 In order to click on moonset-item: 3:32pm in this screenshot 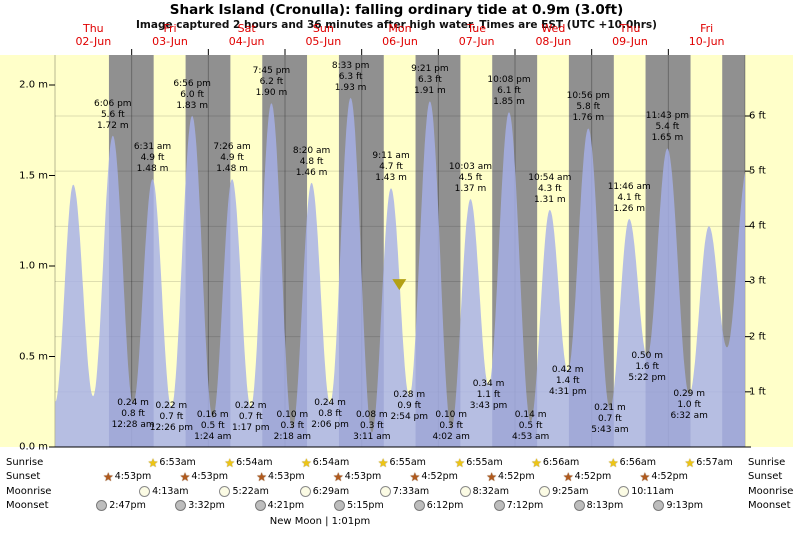, I will do `click(200, 505)`.